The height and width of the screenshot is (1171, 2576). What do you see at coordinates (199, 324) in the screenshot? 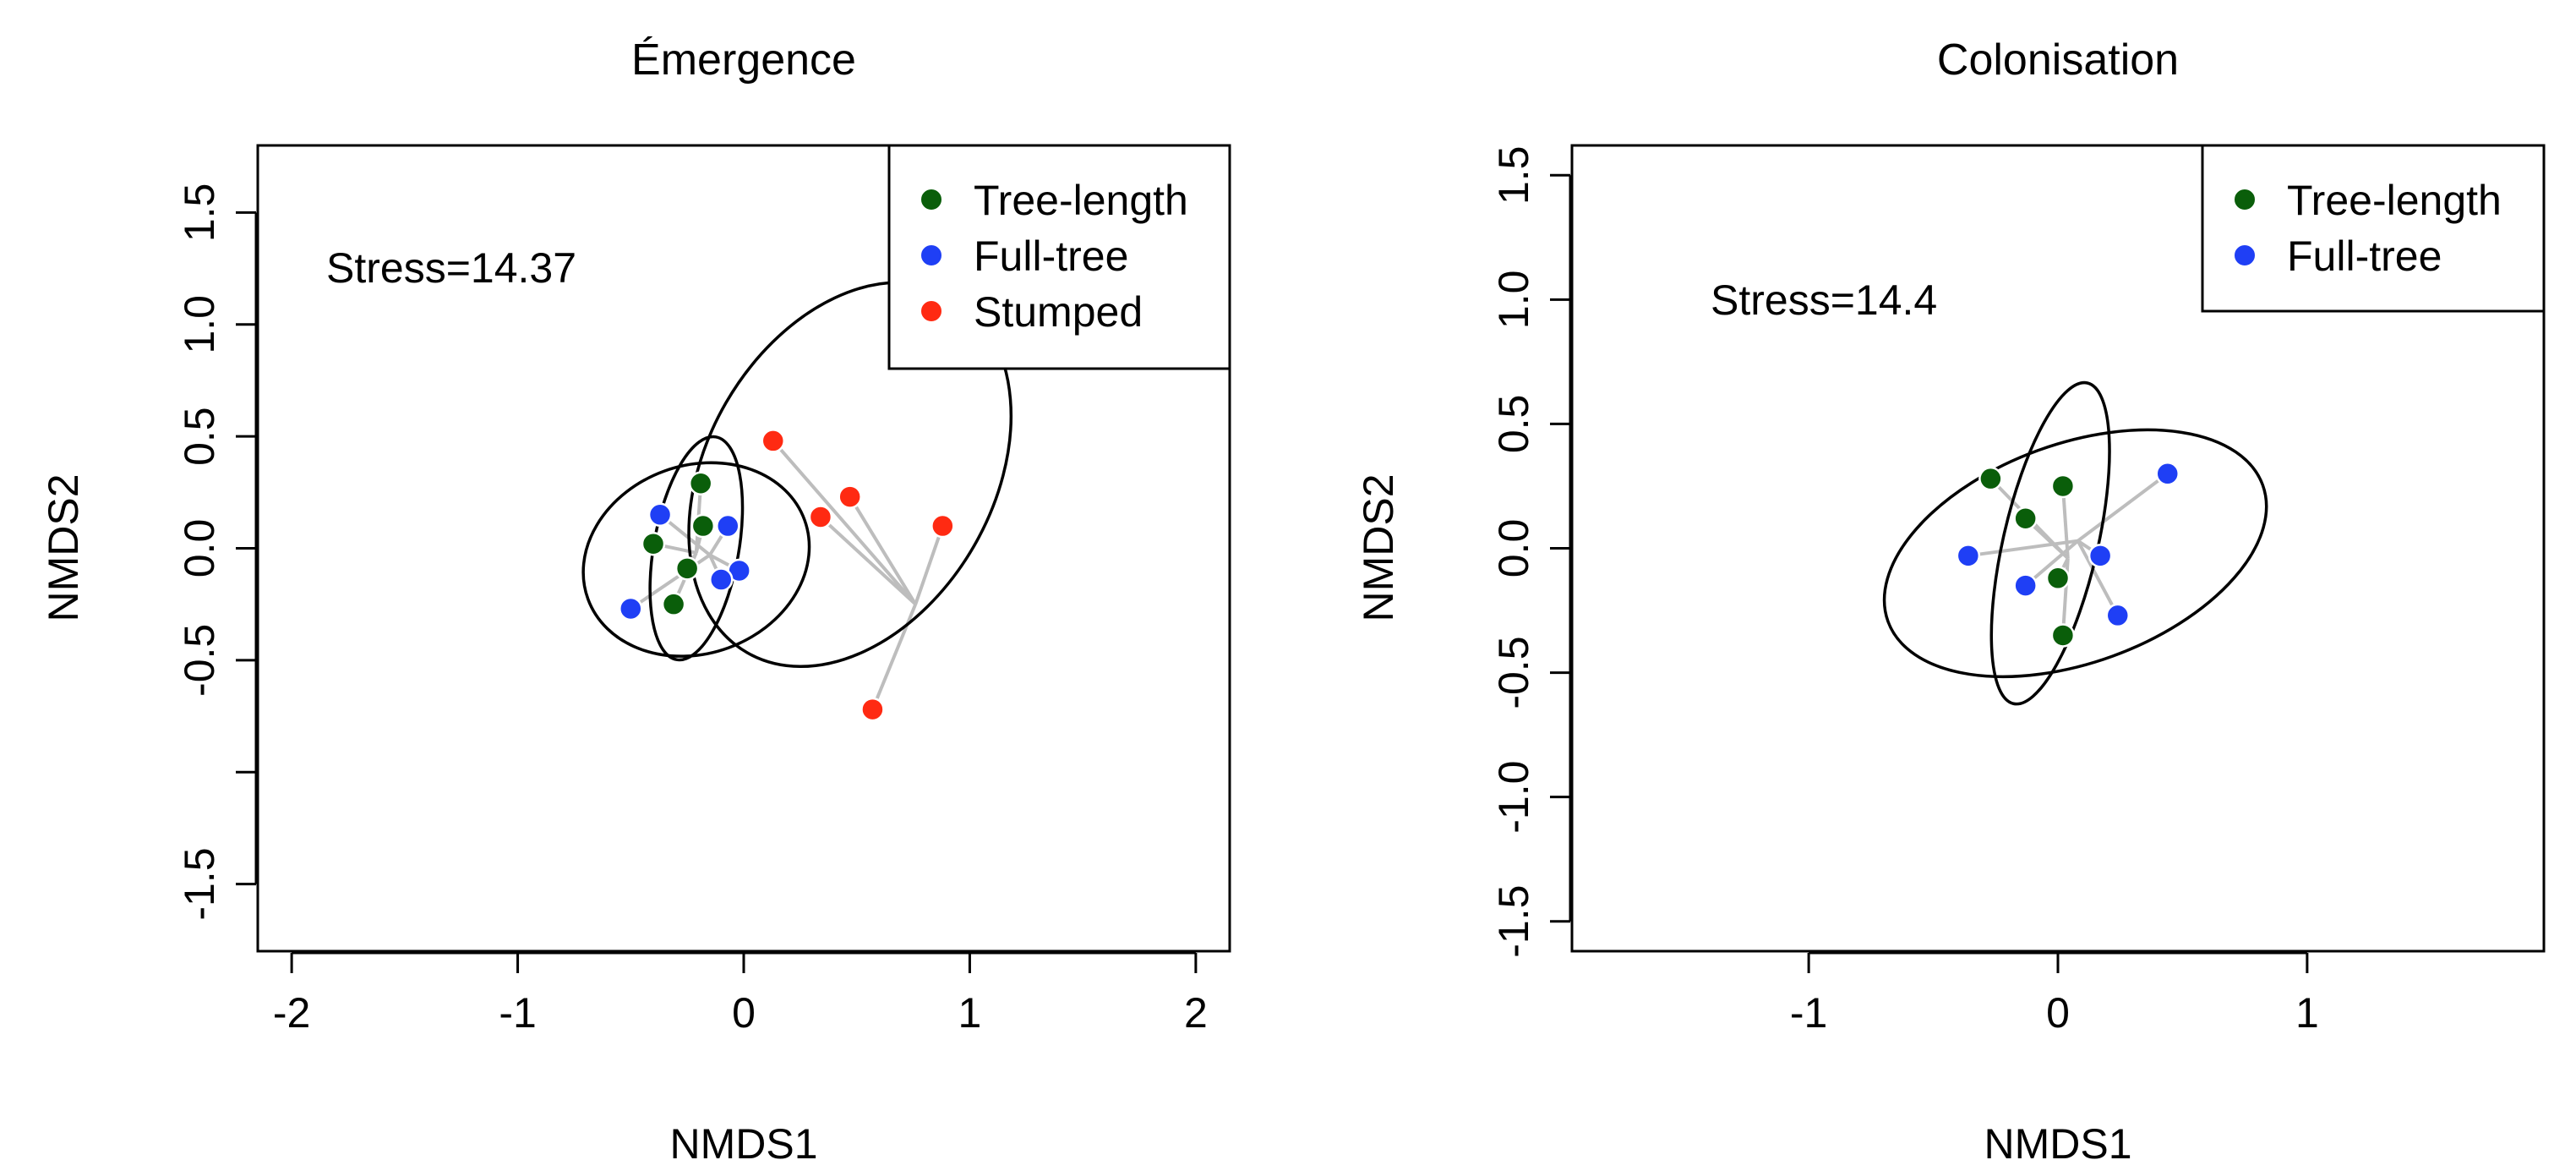
I see `emergence-y-tick-label: 1.0` at bounding box center [199, 324].